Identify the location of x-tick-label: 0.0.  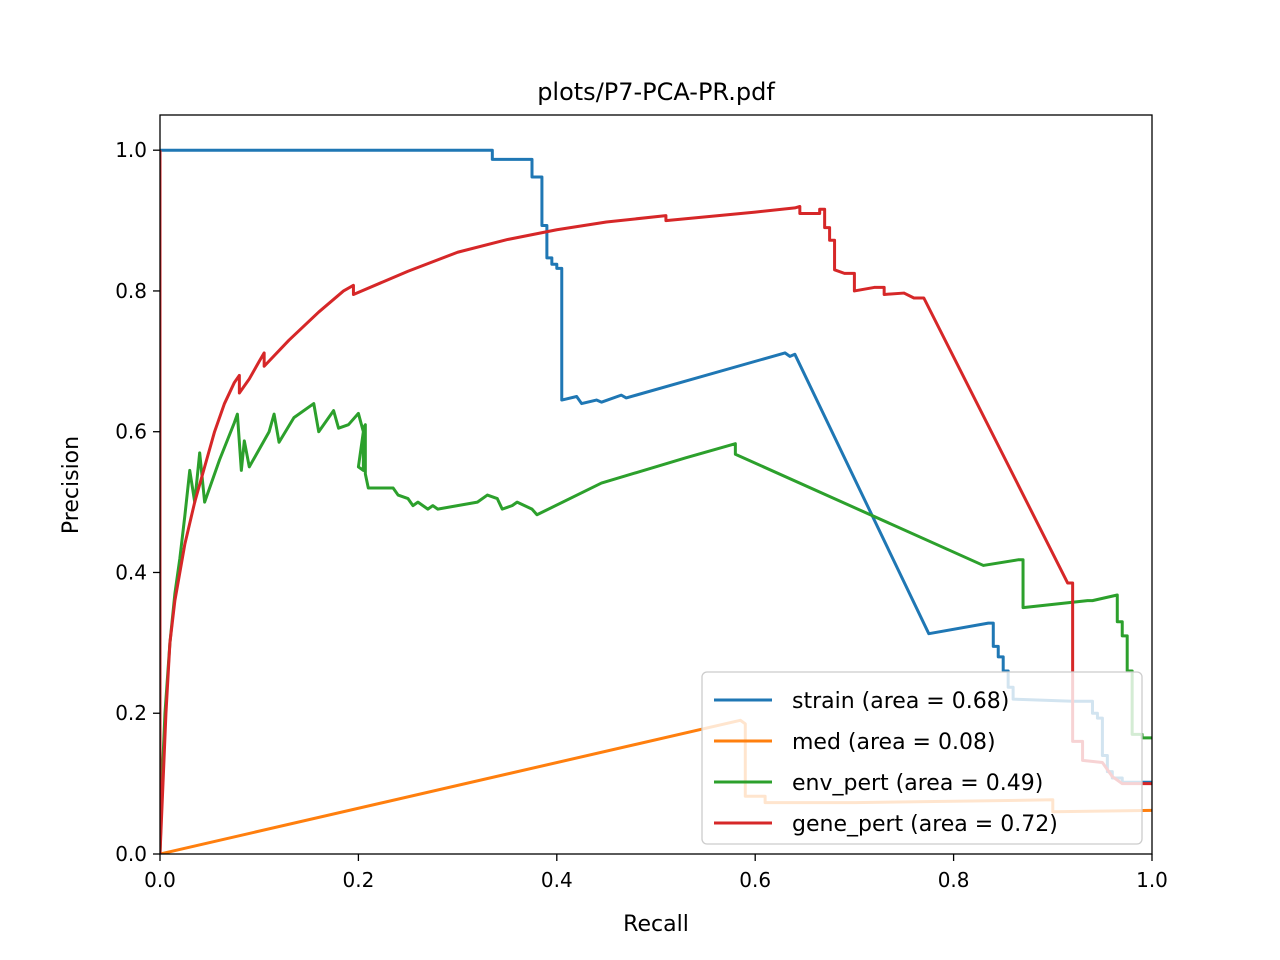
(160, 880).